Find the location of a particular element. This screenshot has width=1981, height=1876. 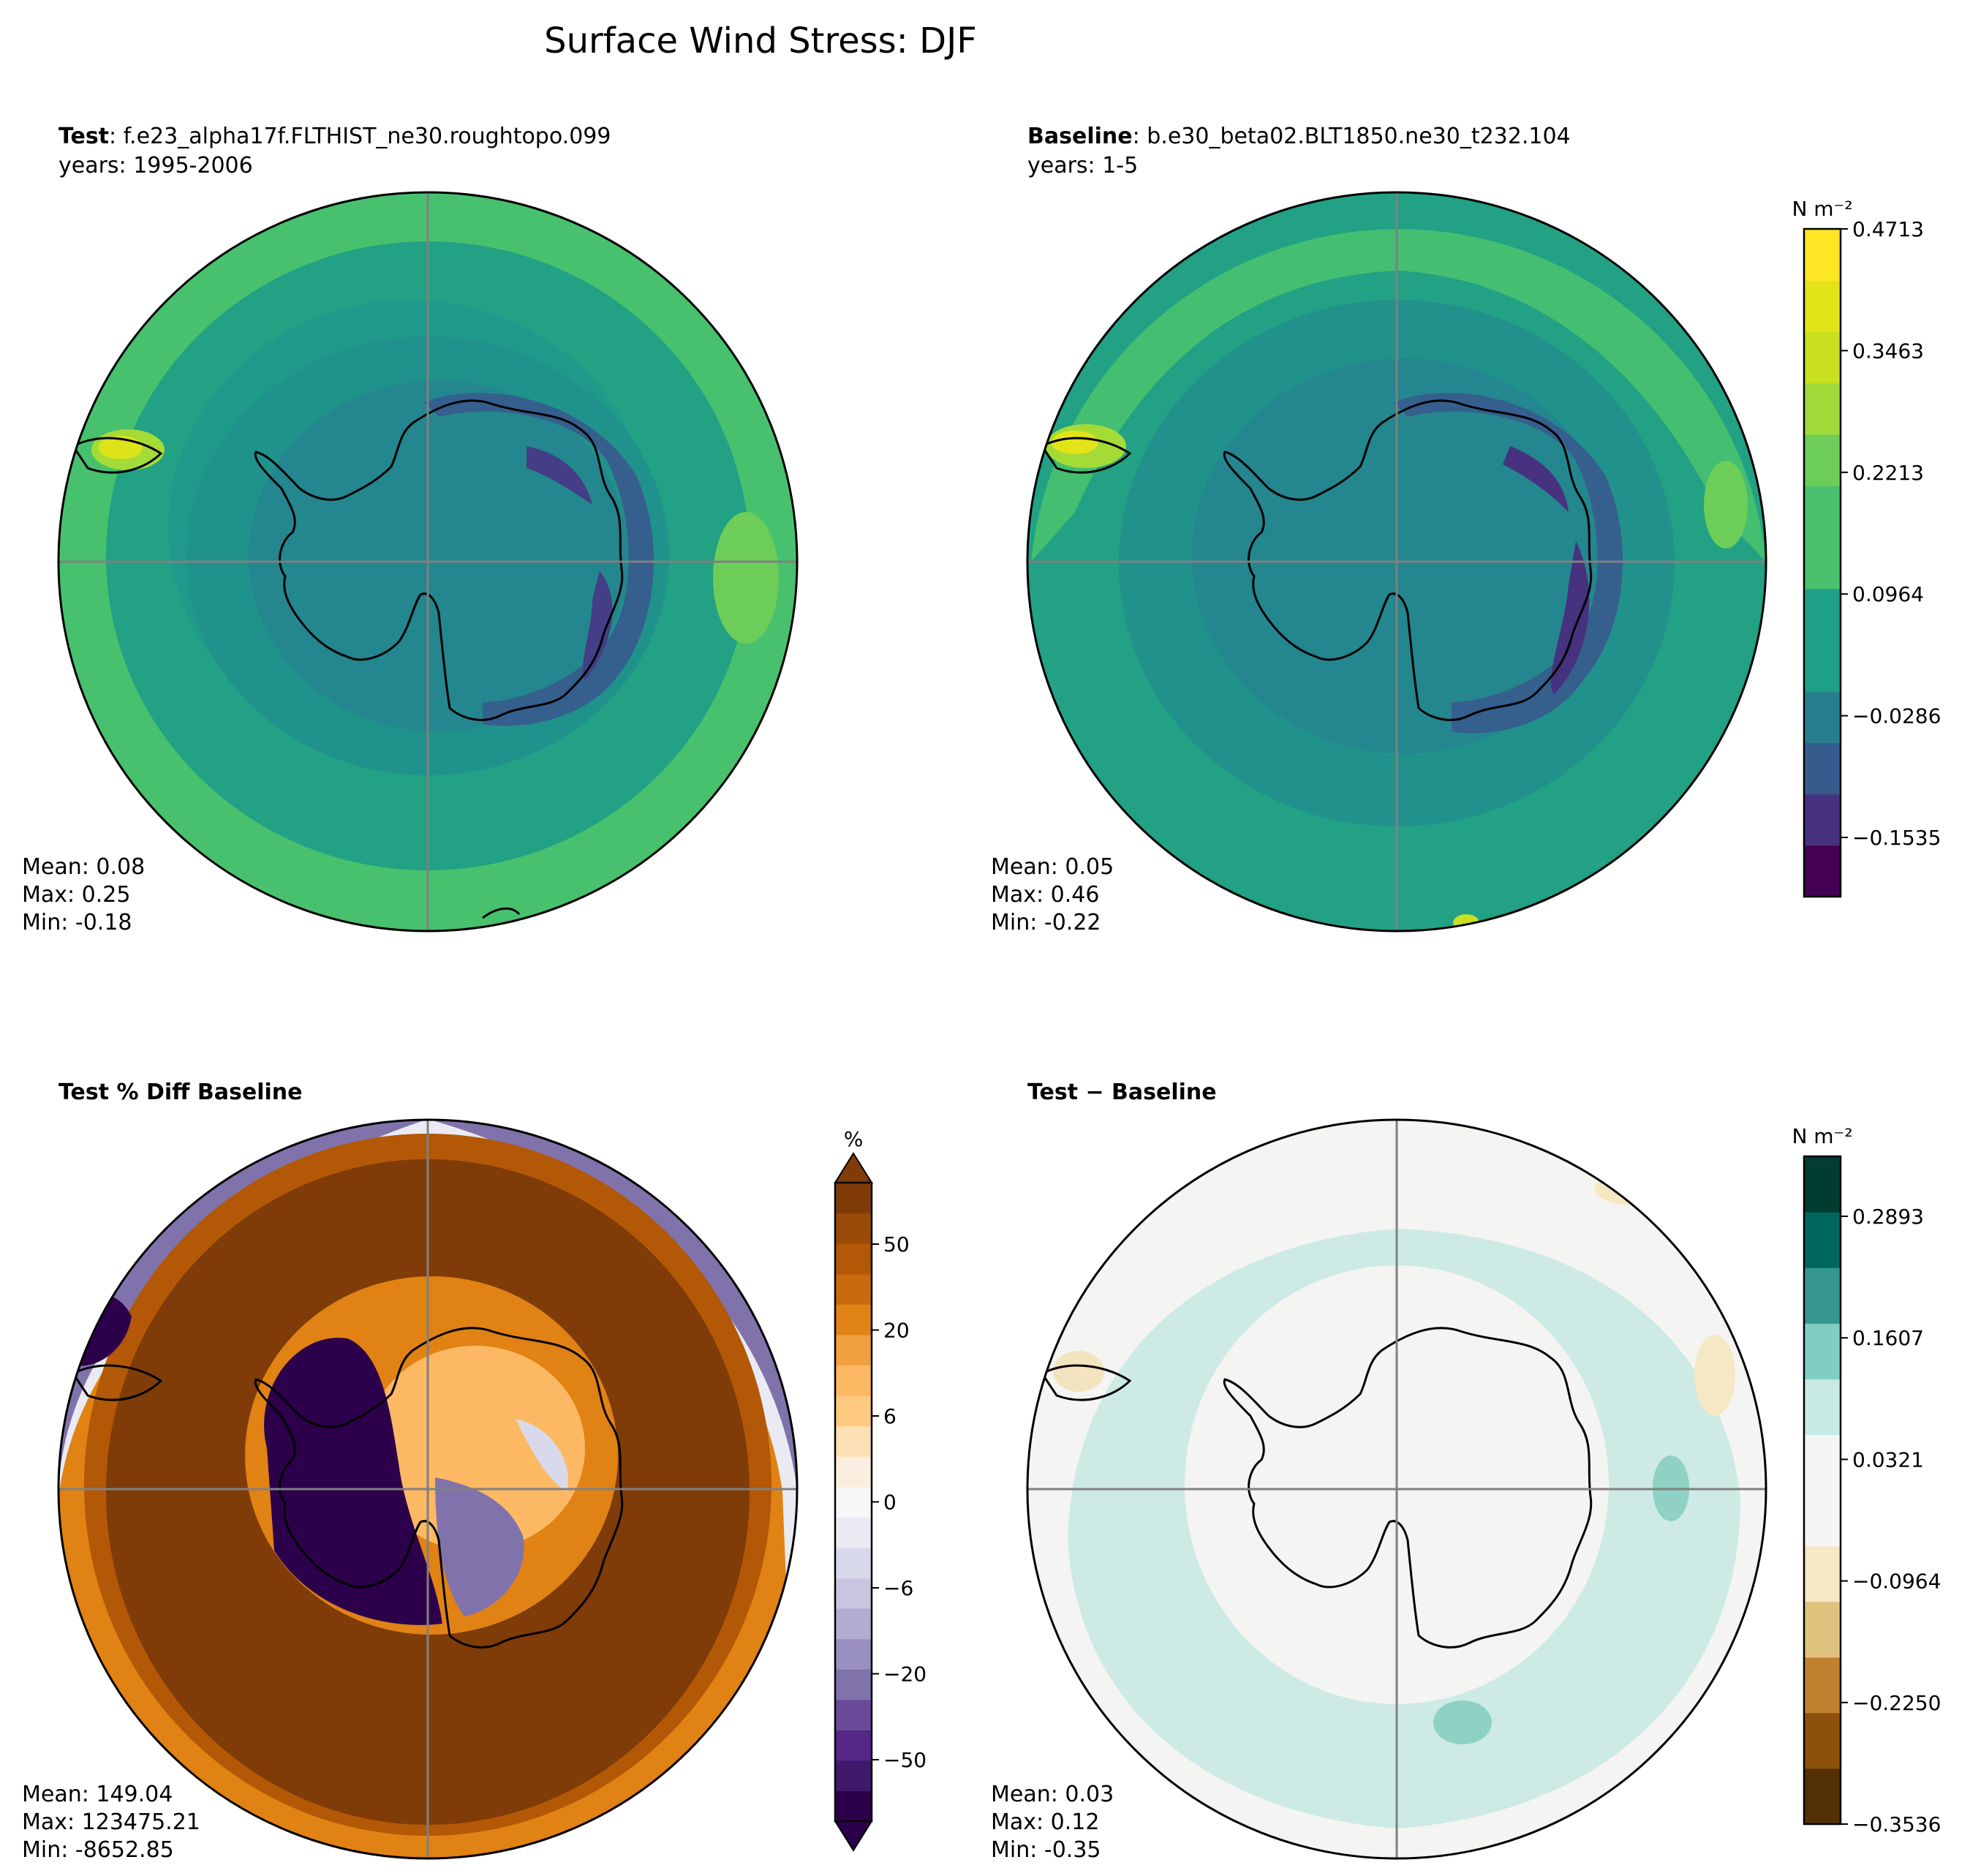

colorbar-tick-label: 0.2893 is located at coordinates (1888, 1217).